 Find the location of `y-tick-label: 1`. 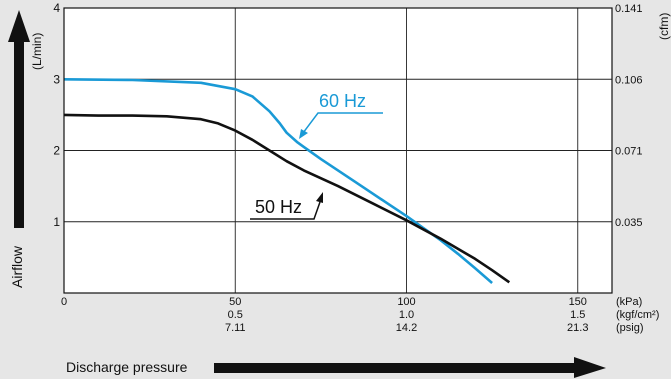

y-tick-label: 1 is located at coordinates (56, 222).